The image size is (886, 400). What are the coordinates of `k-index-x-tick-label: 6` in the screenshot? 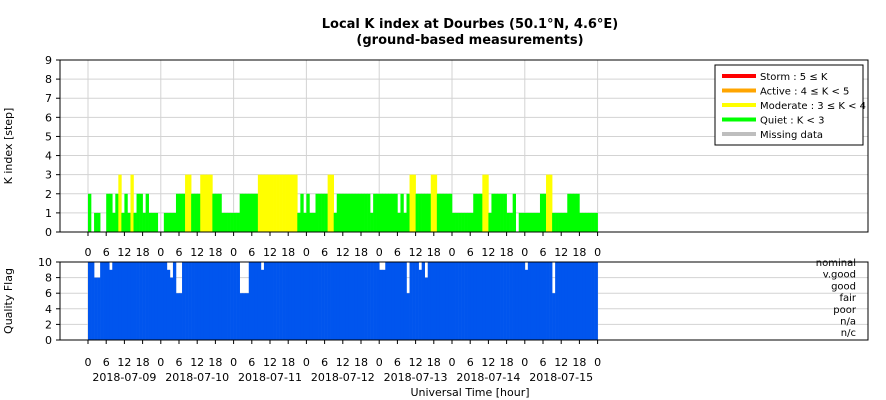 It's located at (324, 252).